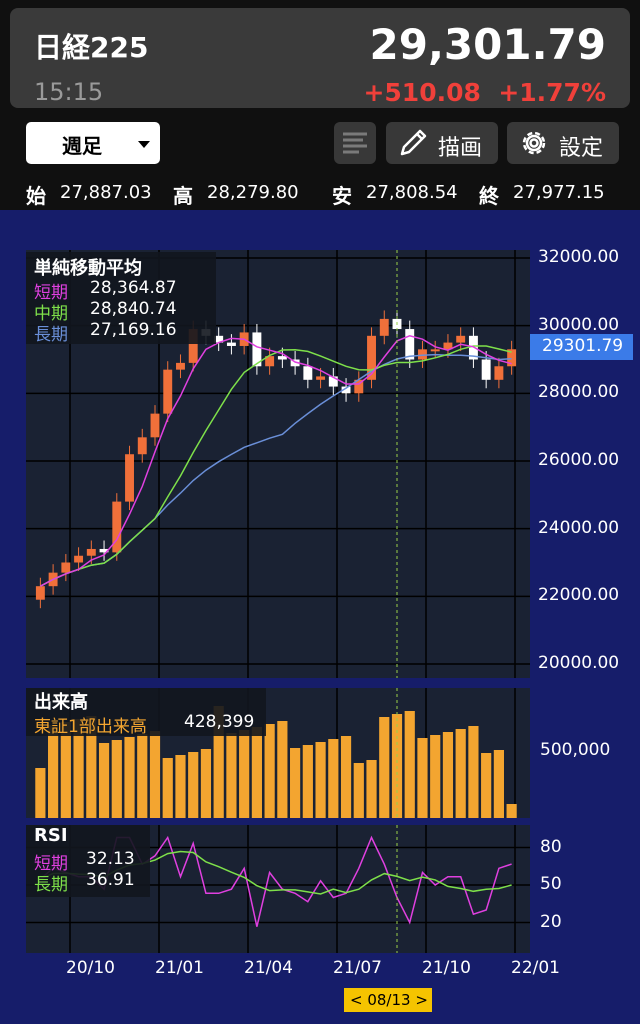 This screenshot has width=640, height=1024. What do you see at coordinates (412, 192) in the screenshot?
I see `low-value: 27,808.54` at bounding box center [412, 192].